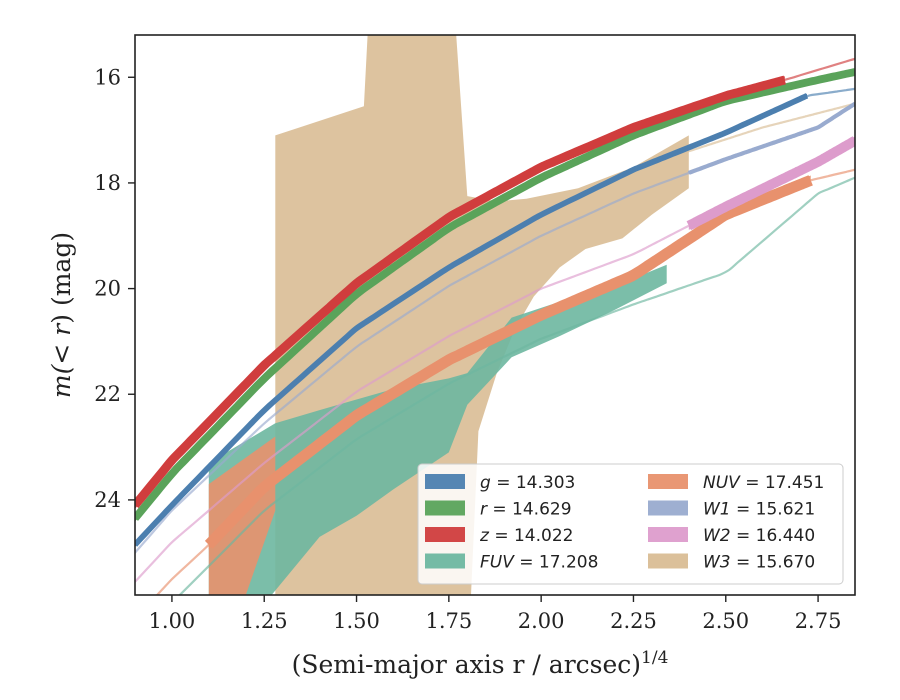  What do you see at coordinates (107, 394) in the screenshot?
I see `y-tick-label: 22` at bounding box center [107, 394].